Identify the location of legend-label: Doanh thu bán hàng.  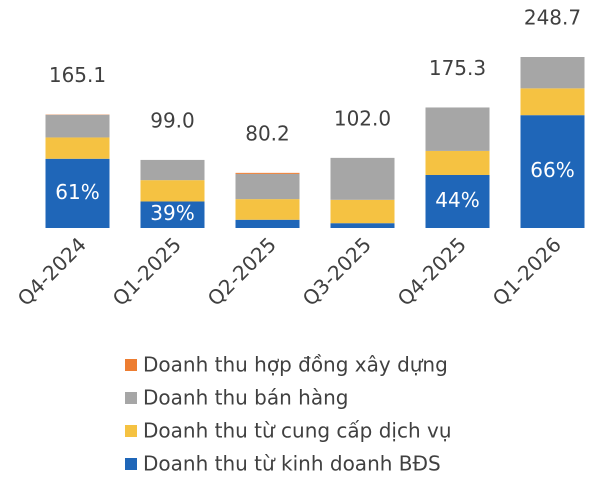
(245, 398).